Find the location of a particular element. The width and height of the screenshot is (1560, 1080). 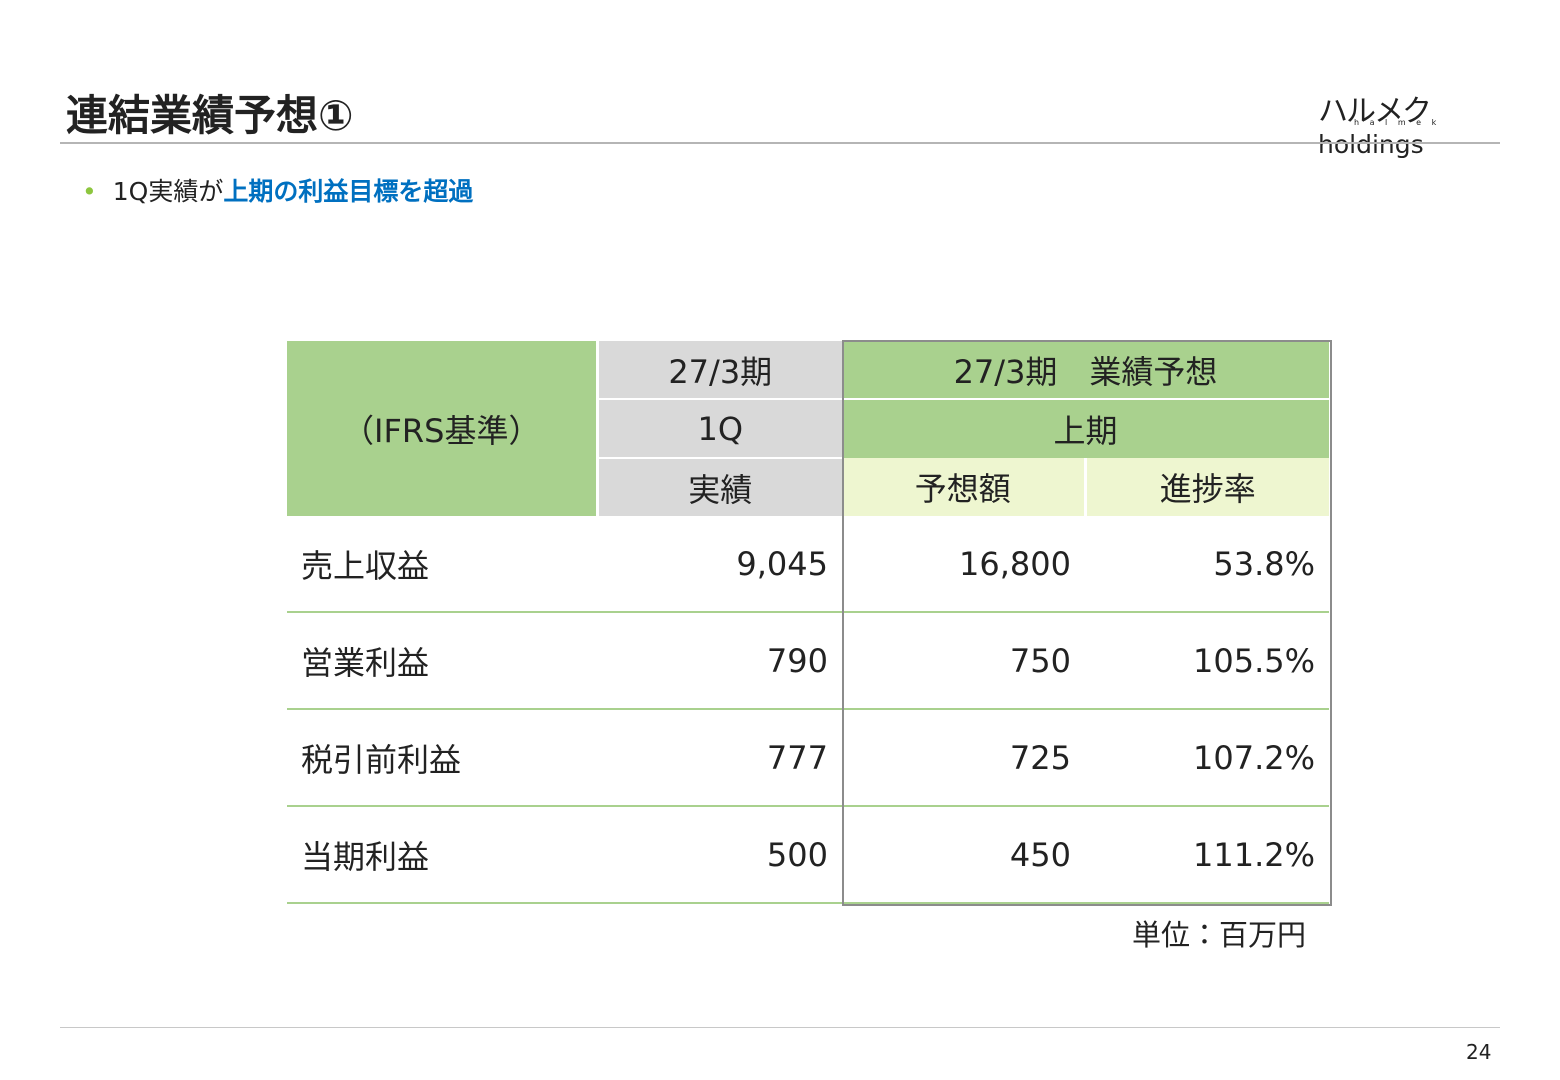

header-cell: 実績 is located at coordinates (719, 487).